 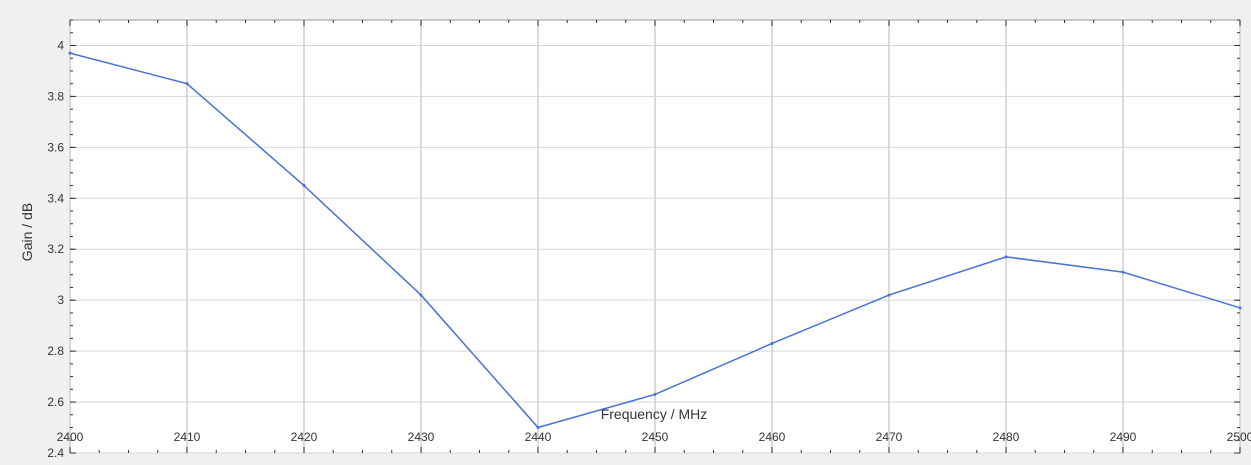 What do you see at coordinates (1239, 437) in the screenshot?
I see `x-tick-label: 2500` at bounding box center [1239, 437].